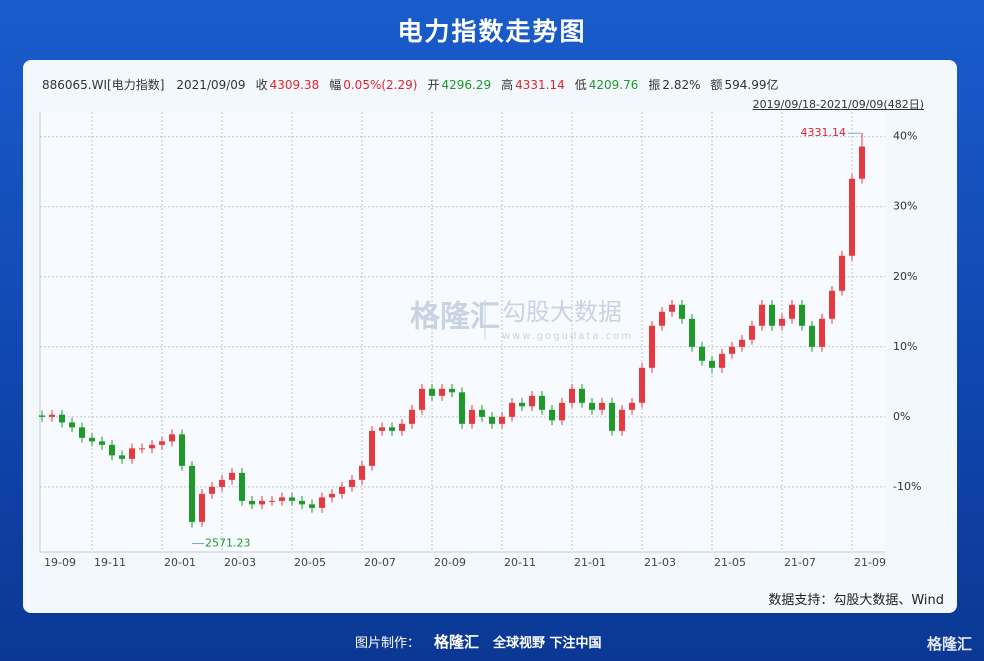  What do you see at coordinates (211, 85) in the screenshot?
I see `info-value: 2021/09/09` at bounding box center [211, 85].